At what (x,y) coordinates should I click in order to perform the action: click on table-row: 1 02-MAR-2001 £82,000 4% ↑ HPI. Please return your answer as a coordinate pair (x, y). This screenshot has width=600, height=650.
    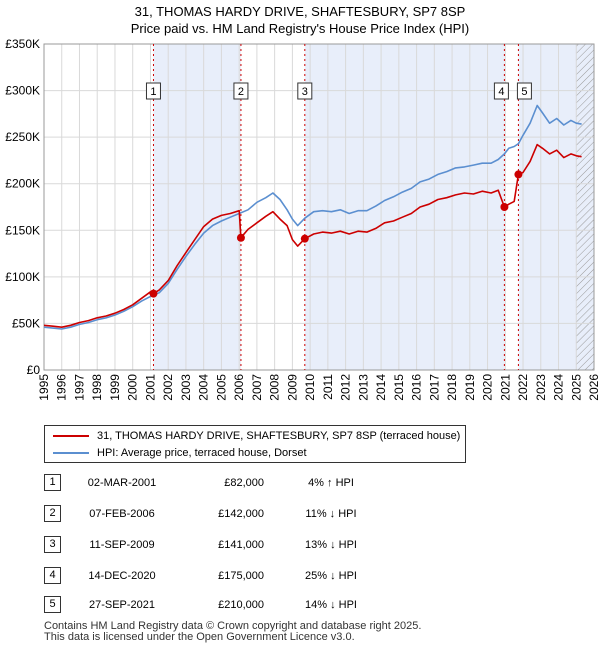
    Looking at the image, I should click on (314, 483).